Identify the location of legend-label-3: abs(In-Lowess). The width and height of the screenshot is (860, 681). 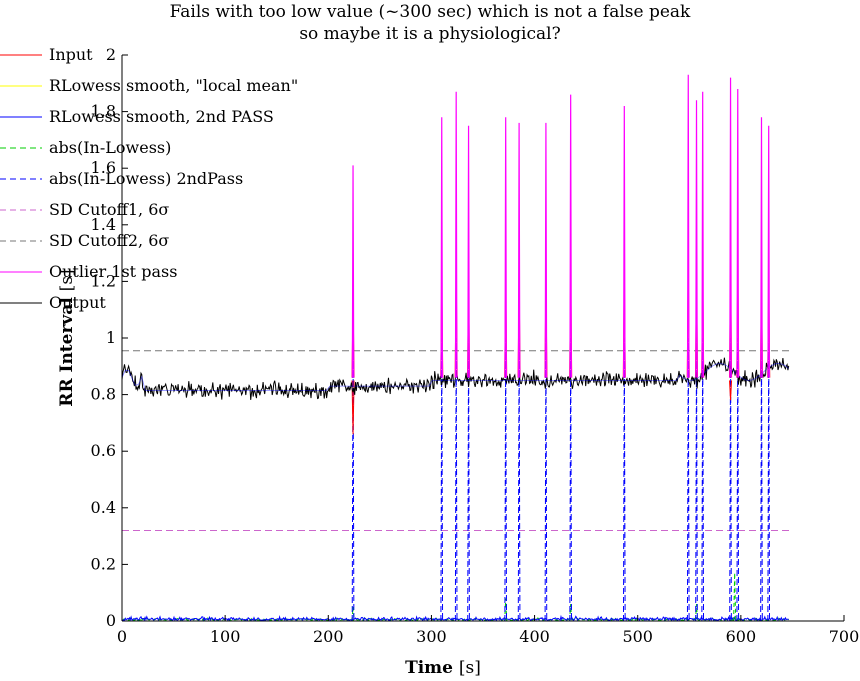
(110, 147).